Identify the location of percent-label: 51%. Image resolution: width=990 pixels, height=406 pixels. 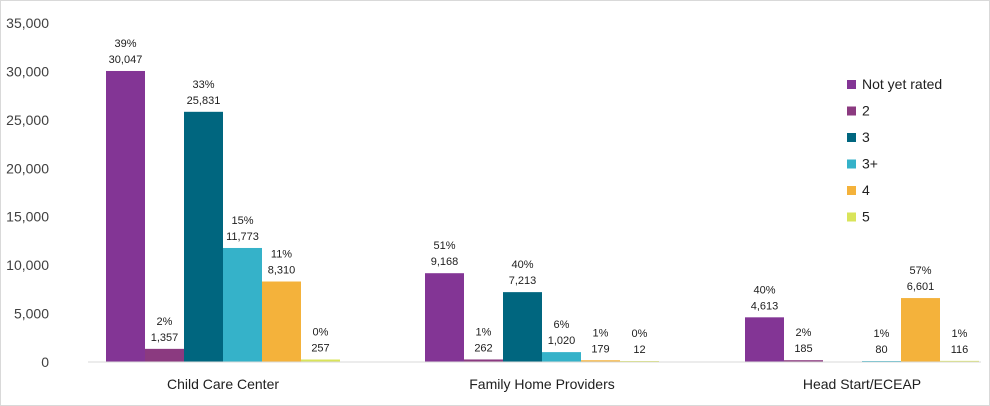
(444, 246).